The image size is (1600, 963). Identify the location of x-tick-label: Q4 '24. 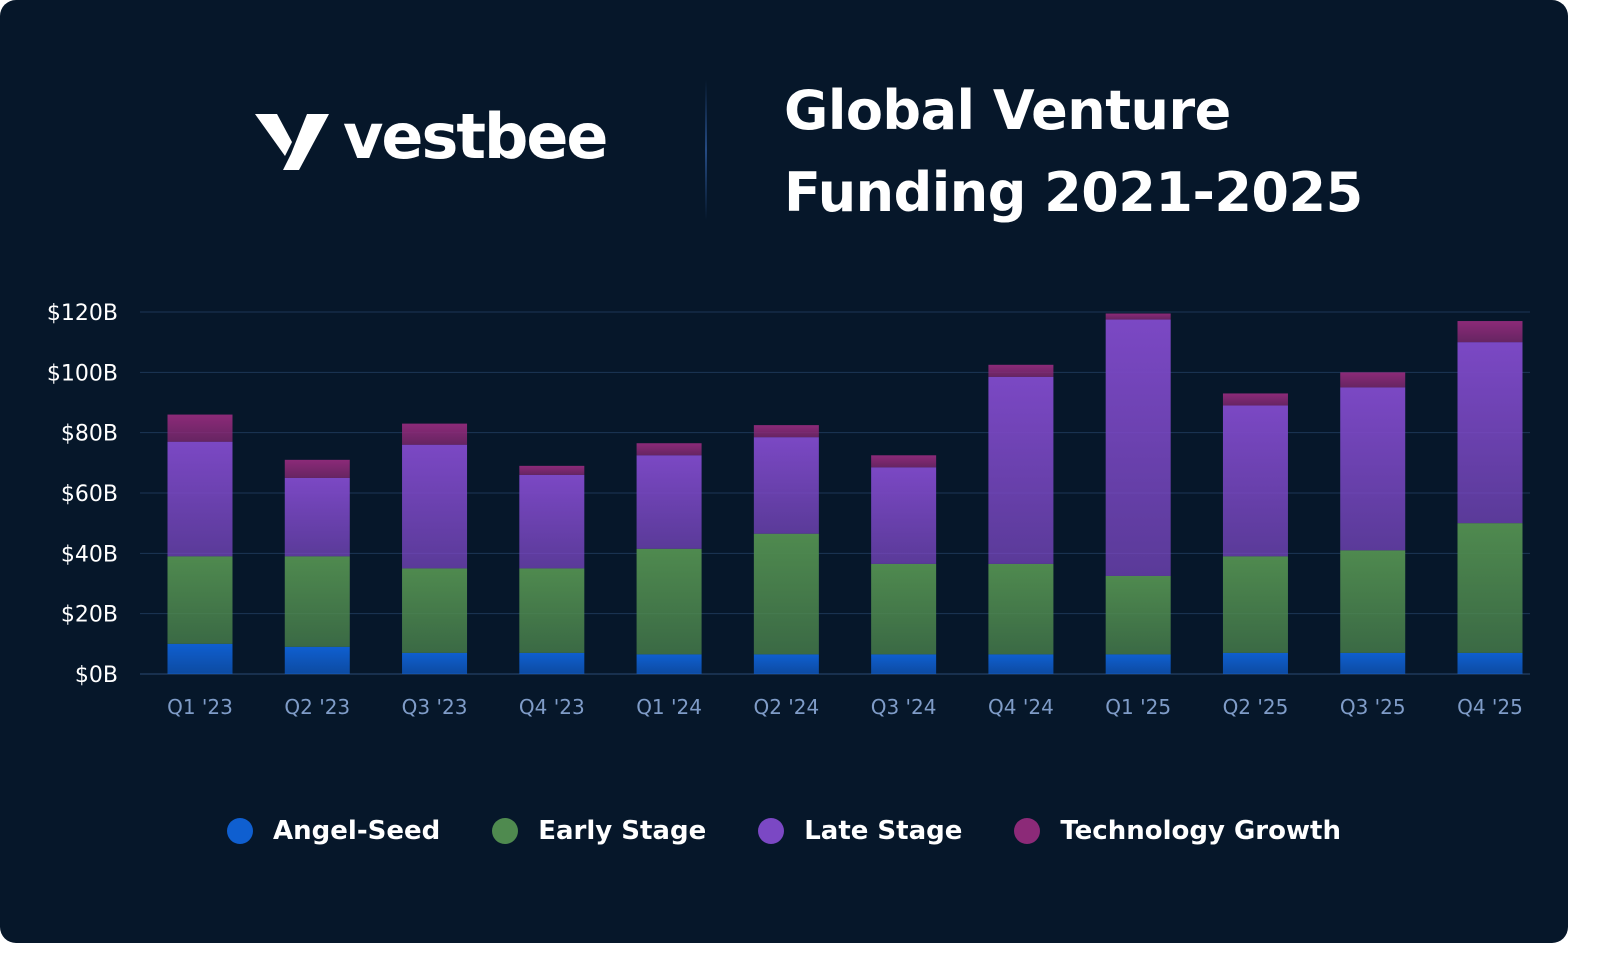
(1021, 707).